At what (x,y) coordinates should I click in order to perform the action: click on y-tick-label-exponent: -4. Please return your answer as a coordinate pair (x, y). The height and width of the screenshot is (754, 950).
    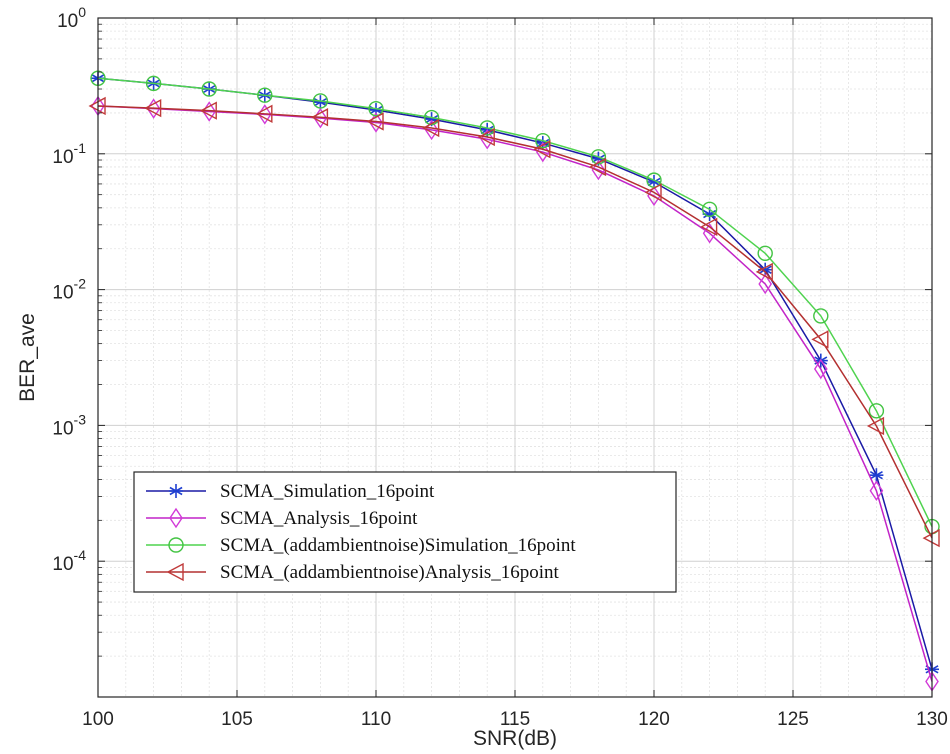
    Looking at the image, I should click on (80, 555).